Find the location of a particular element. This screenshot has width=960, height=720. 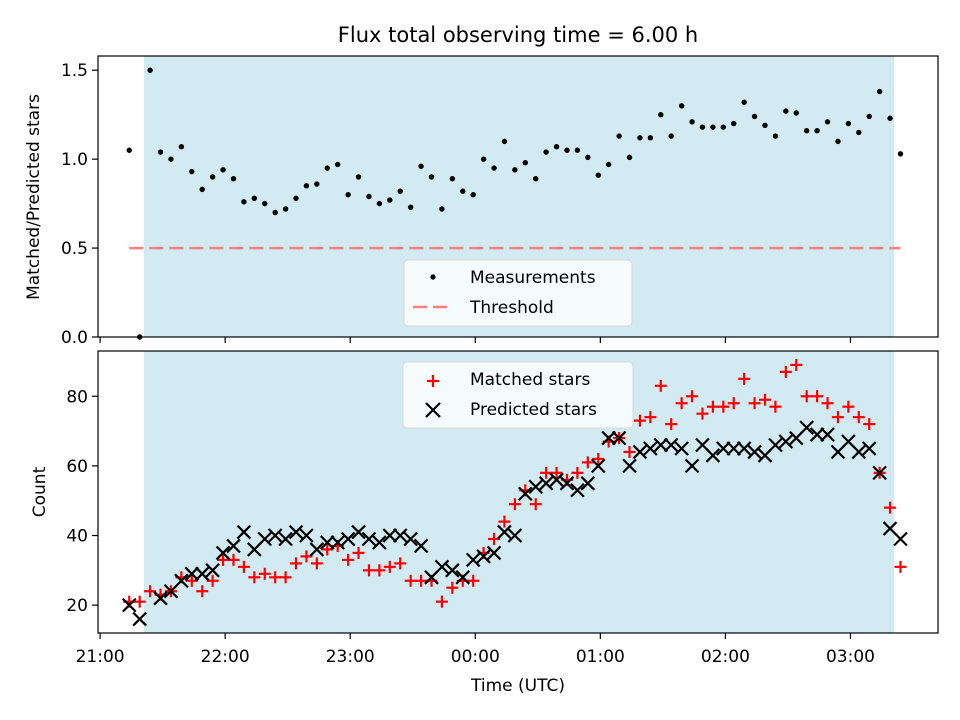

y-tick-label: 20 is located at coordinates (77, 606).